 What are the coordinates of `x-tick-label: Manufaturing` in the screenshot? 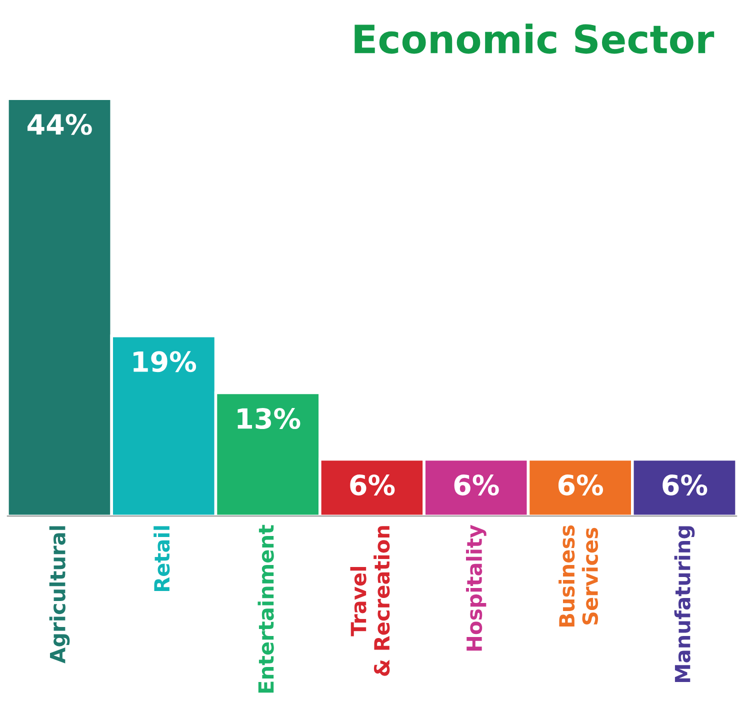 It's located at (684, 604).